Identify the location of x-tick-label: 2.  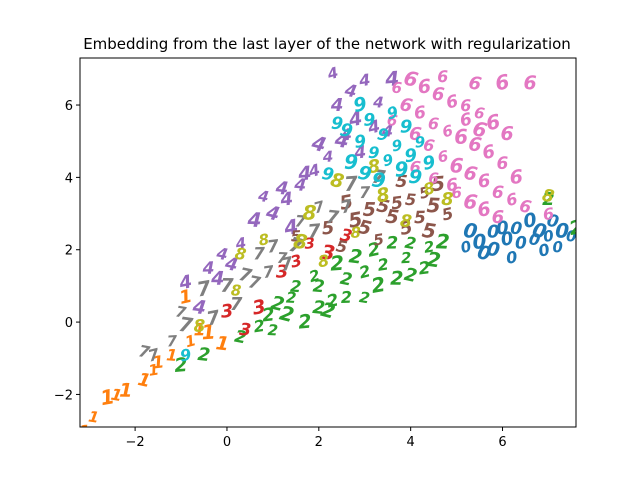
(319, 442).